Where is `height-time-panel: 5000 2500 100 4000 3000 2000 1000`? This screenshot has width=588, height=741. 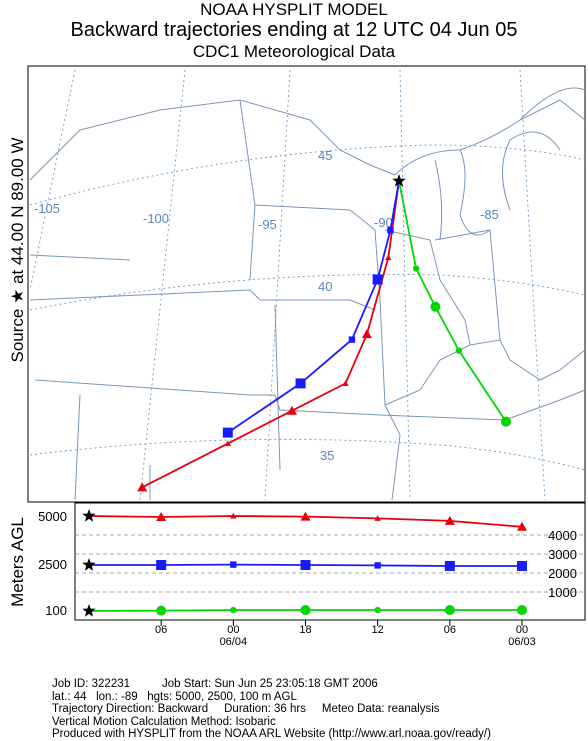 height-time-panel: 5000 2500 100 4000 3000 2000 1000 is located at coordinates (312, 561).